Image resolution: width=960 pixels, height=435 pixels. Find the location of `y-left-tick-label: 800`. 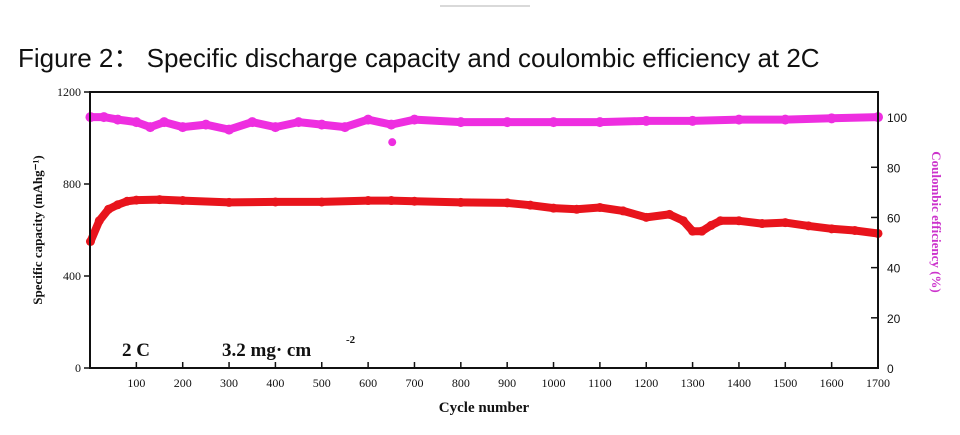

y-left-tick-label: 800 is located at coordinates (72, 184).